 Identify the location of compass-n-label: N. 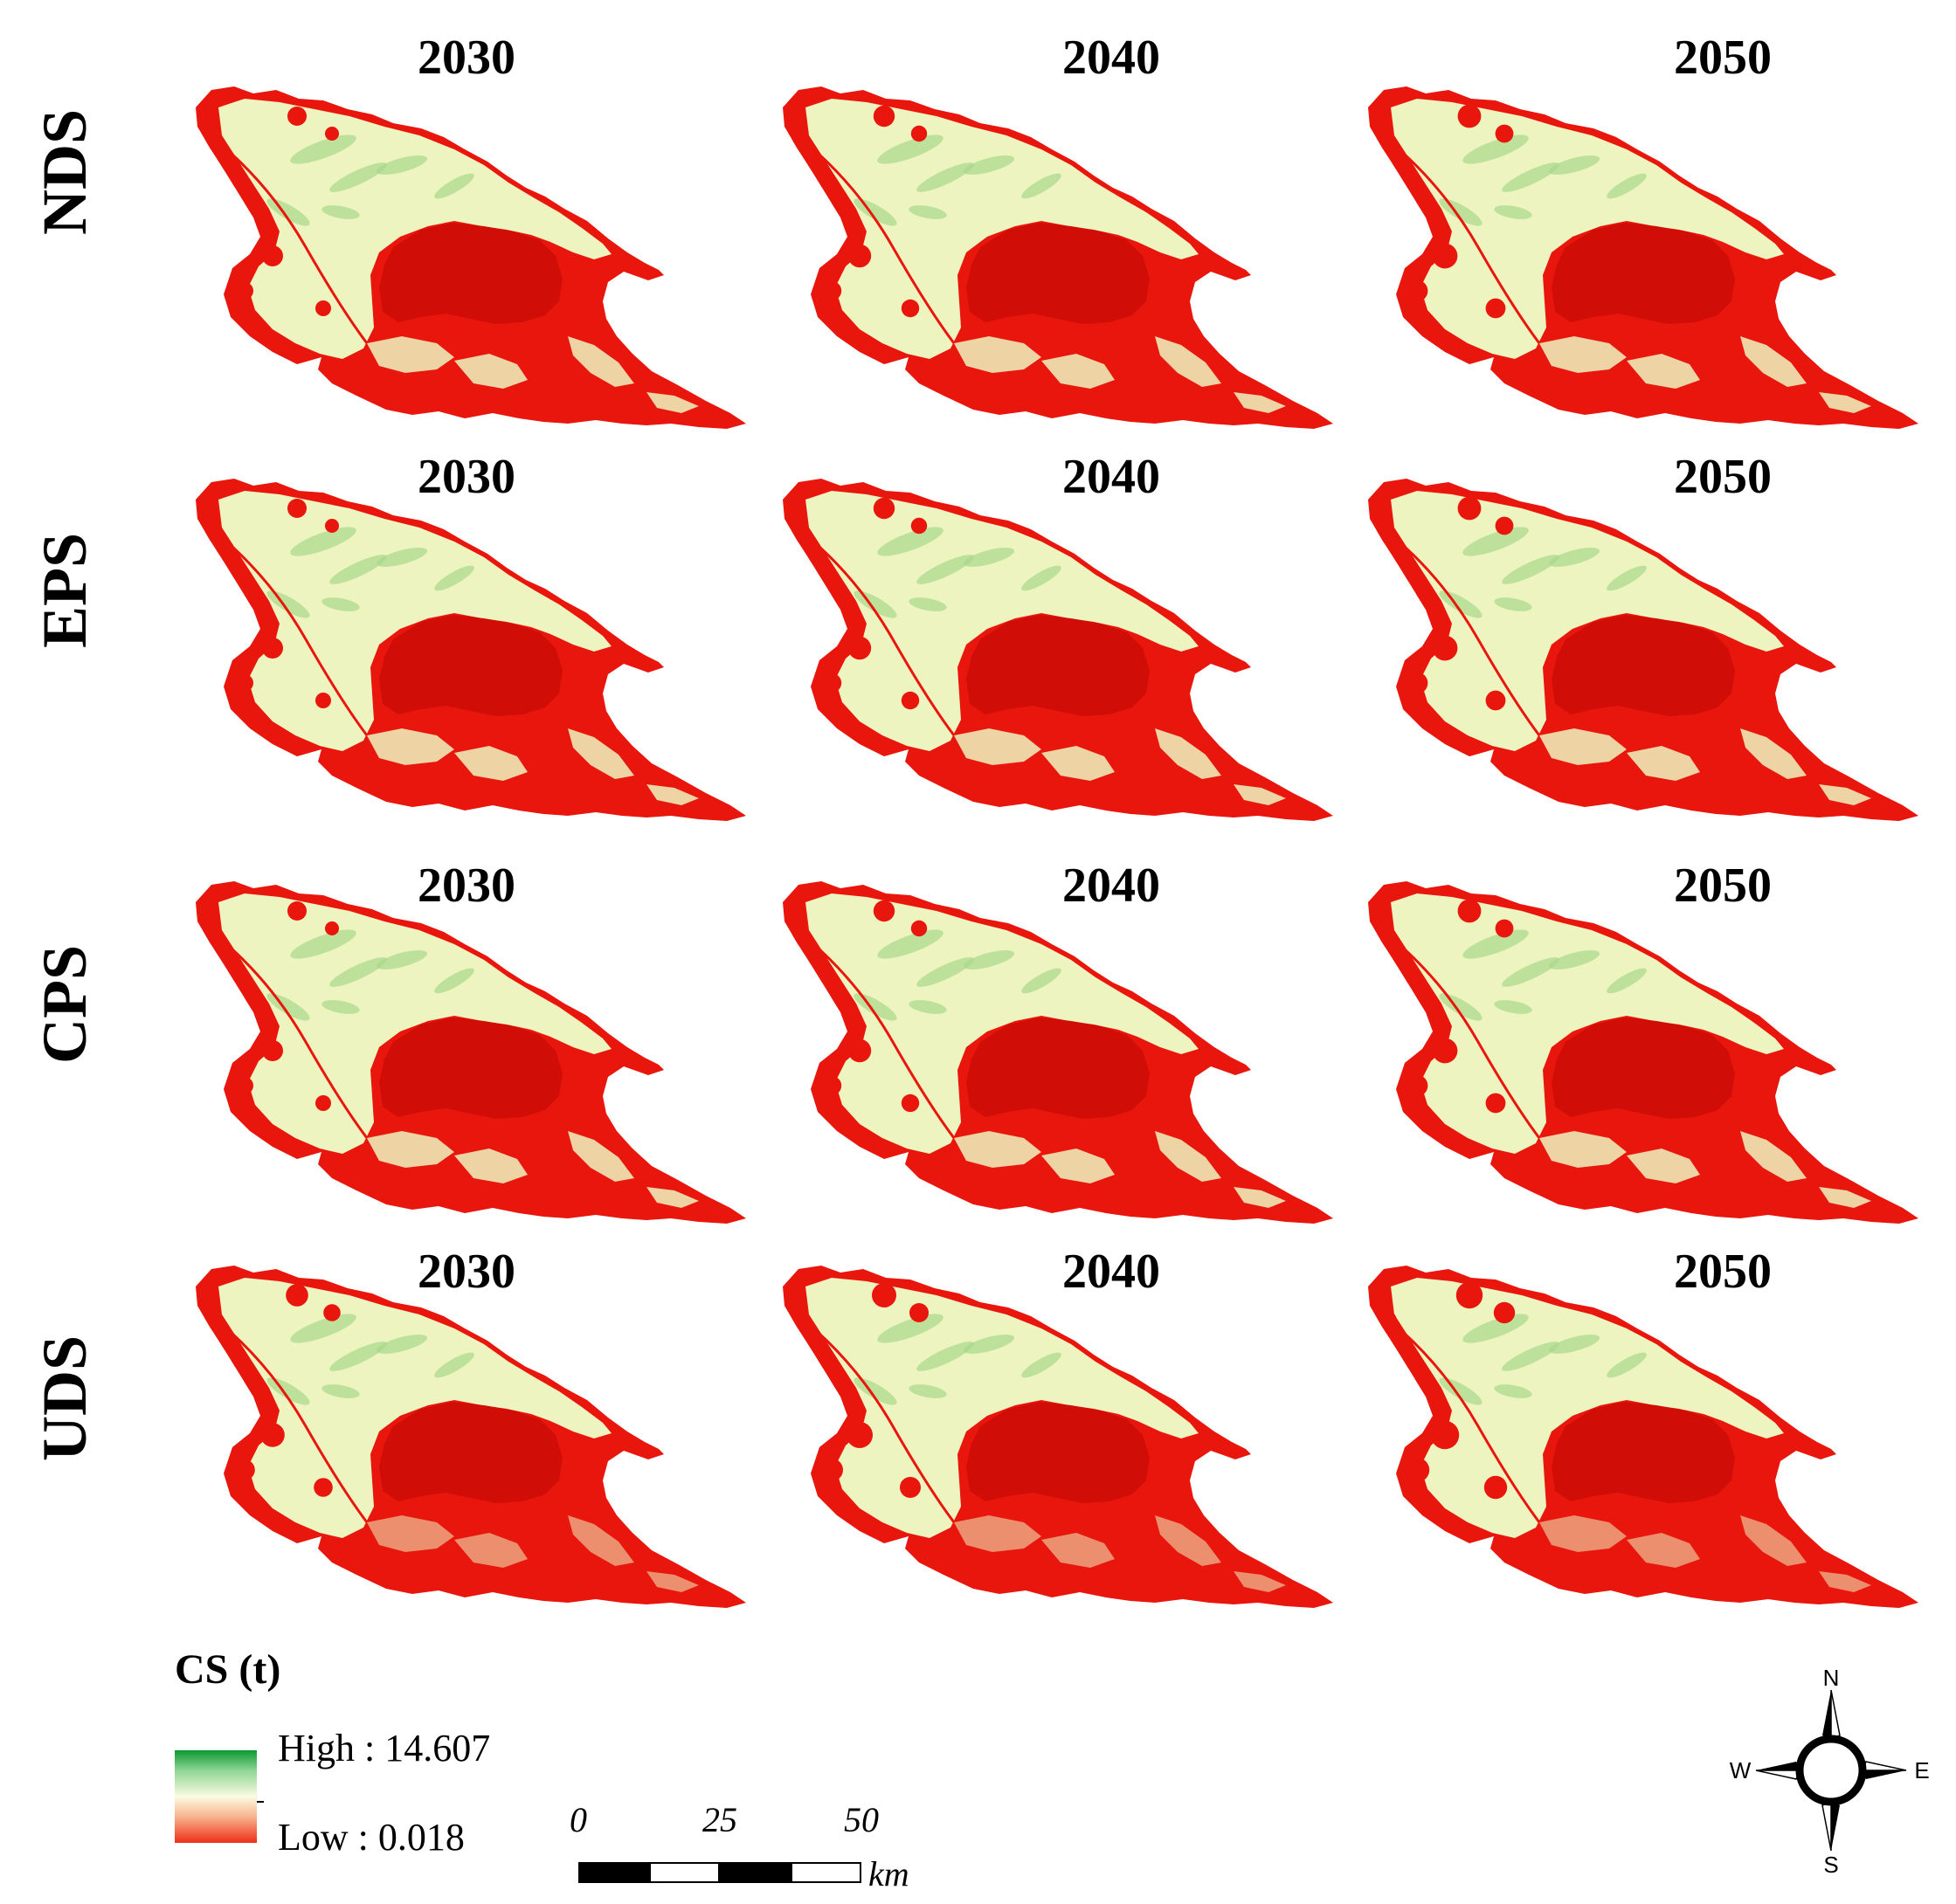
(1832, 1678).